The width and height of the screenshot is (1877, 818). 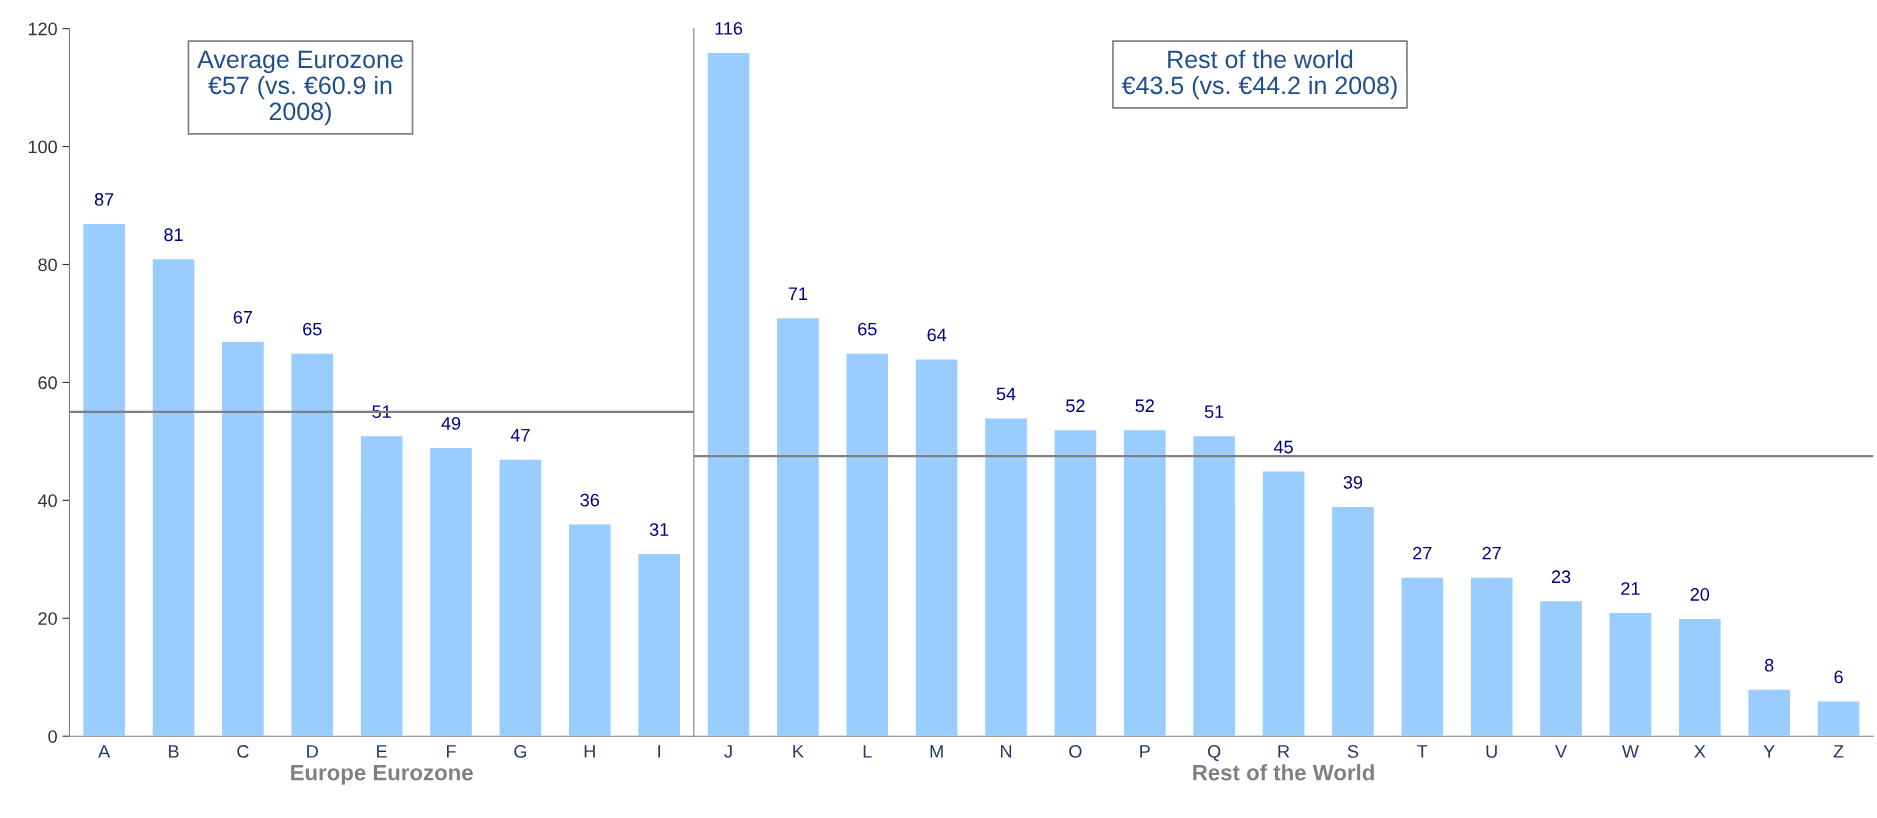 What do you see at coordinates (798, 293) in the screenshot?
I see `data-label: 71` at bounding box center [798, 293].